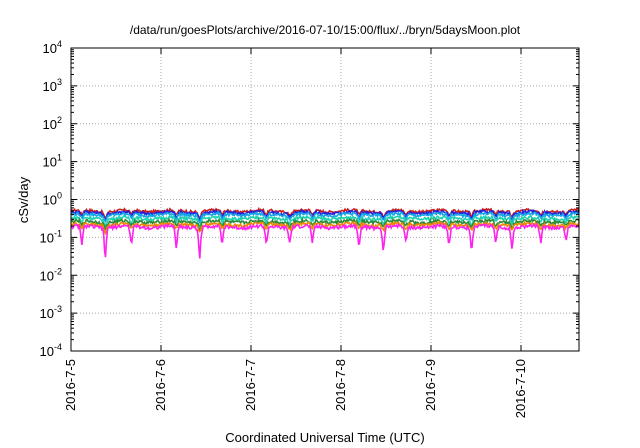  I want to click on y-tick-label: 10⁻³, so click(51, 312).